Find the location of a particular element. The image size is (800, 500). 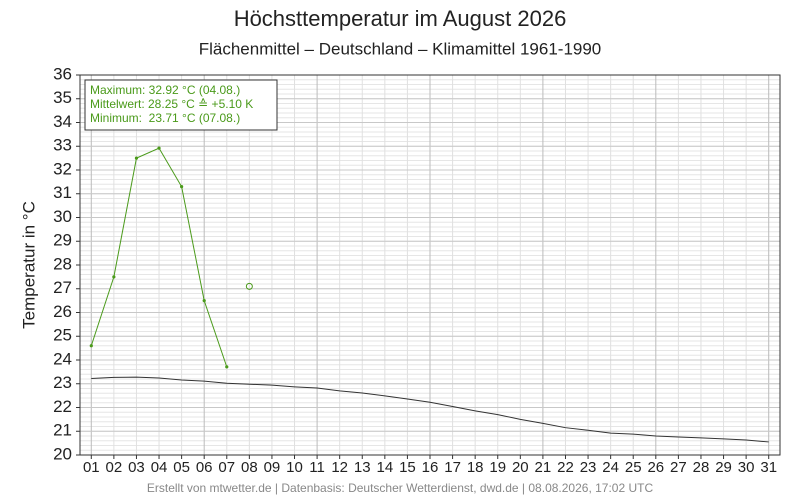

x-tick-label: 20 is located at coordinates (520, 467).